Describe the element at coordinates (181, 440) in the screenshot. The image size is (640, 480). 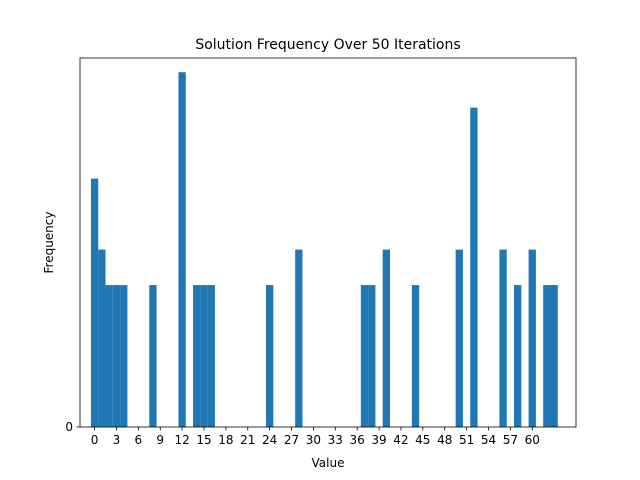
I see `x-tick-label: 12` at that location.